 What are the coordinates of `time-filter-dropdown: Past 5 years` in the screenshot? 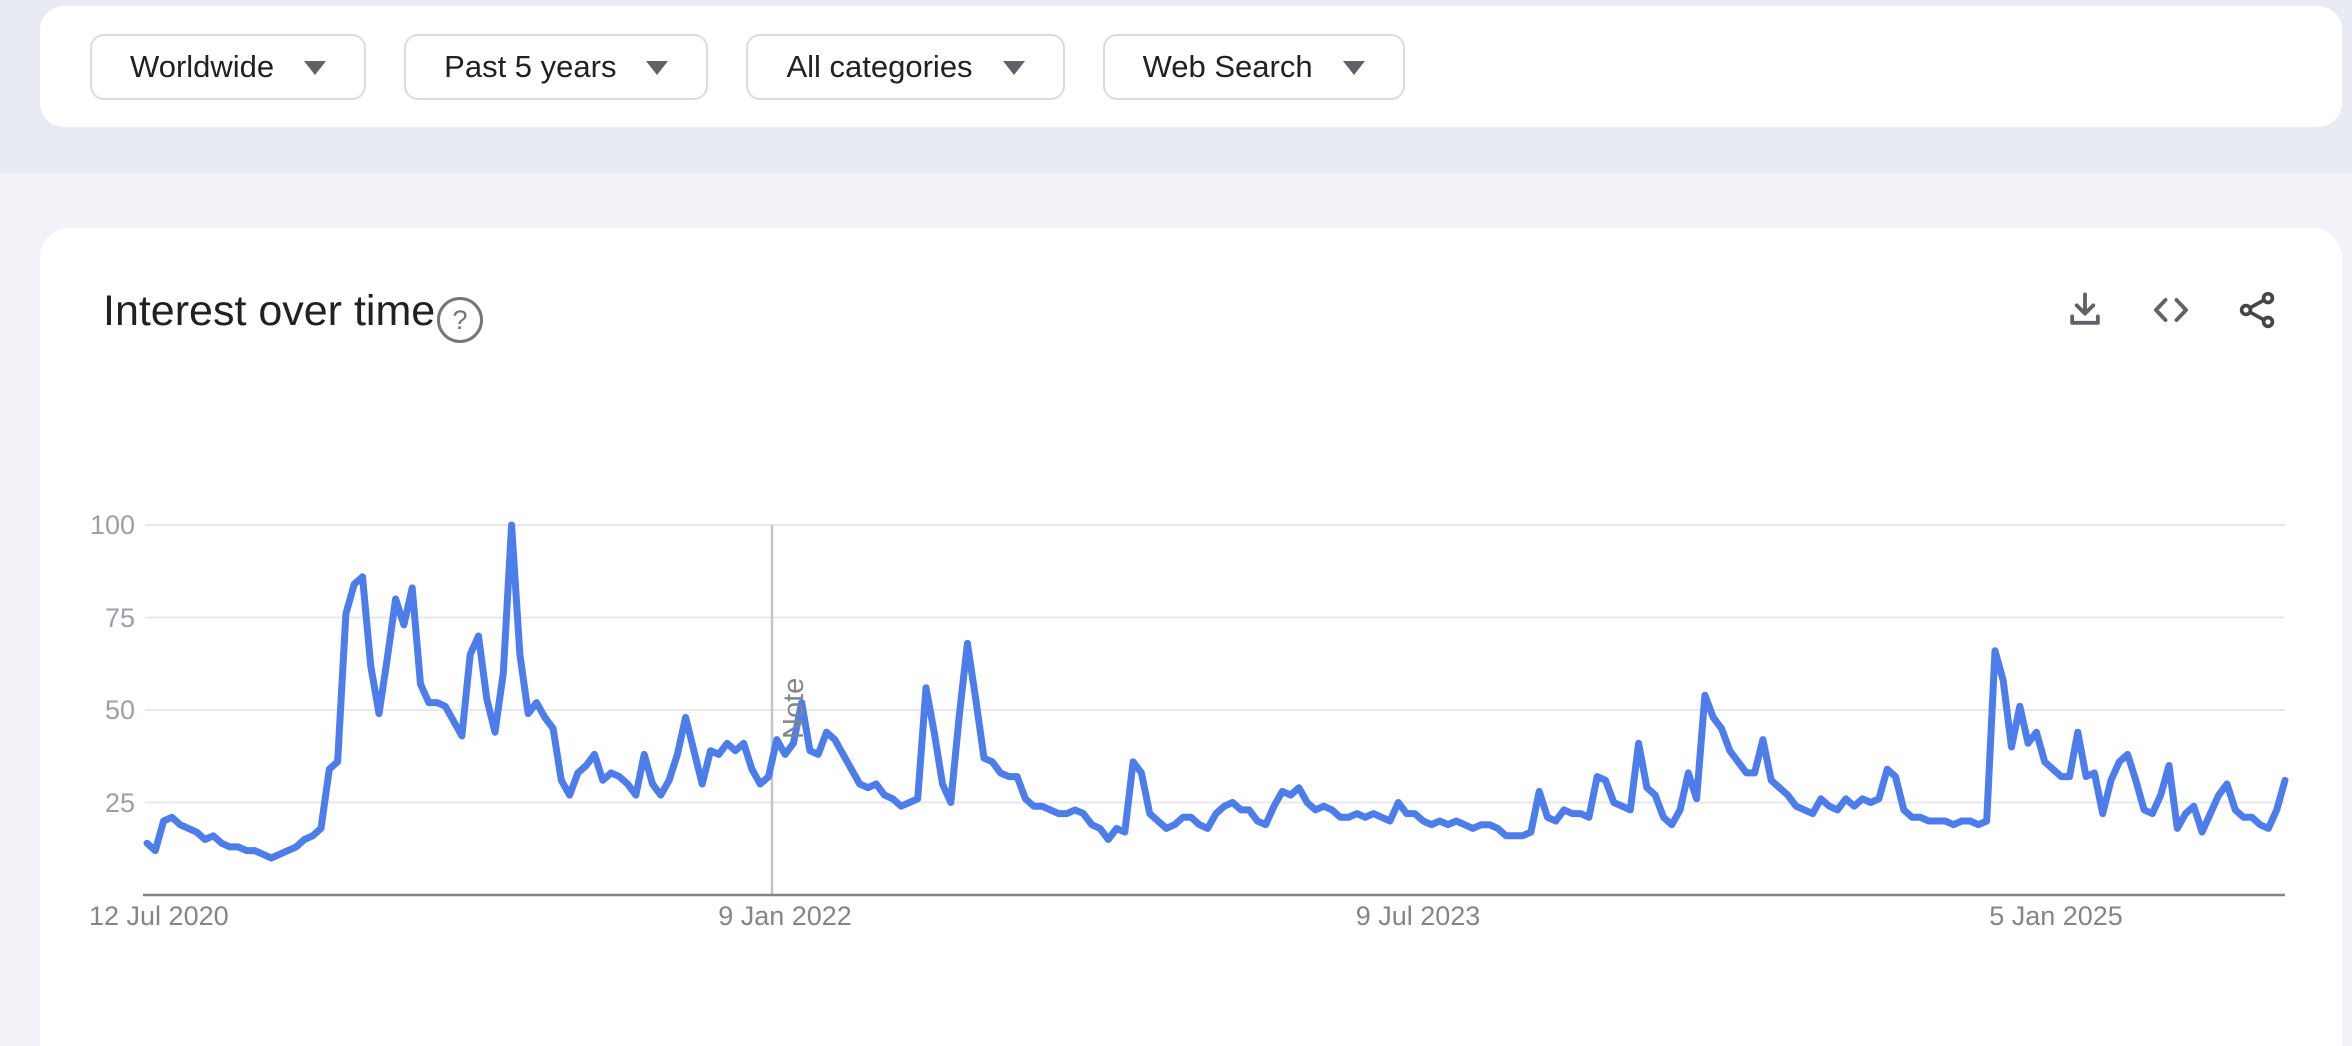 It's located at (556, 66).